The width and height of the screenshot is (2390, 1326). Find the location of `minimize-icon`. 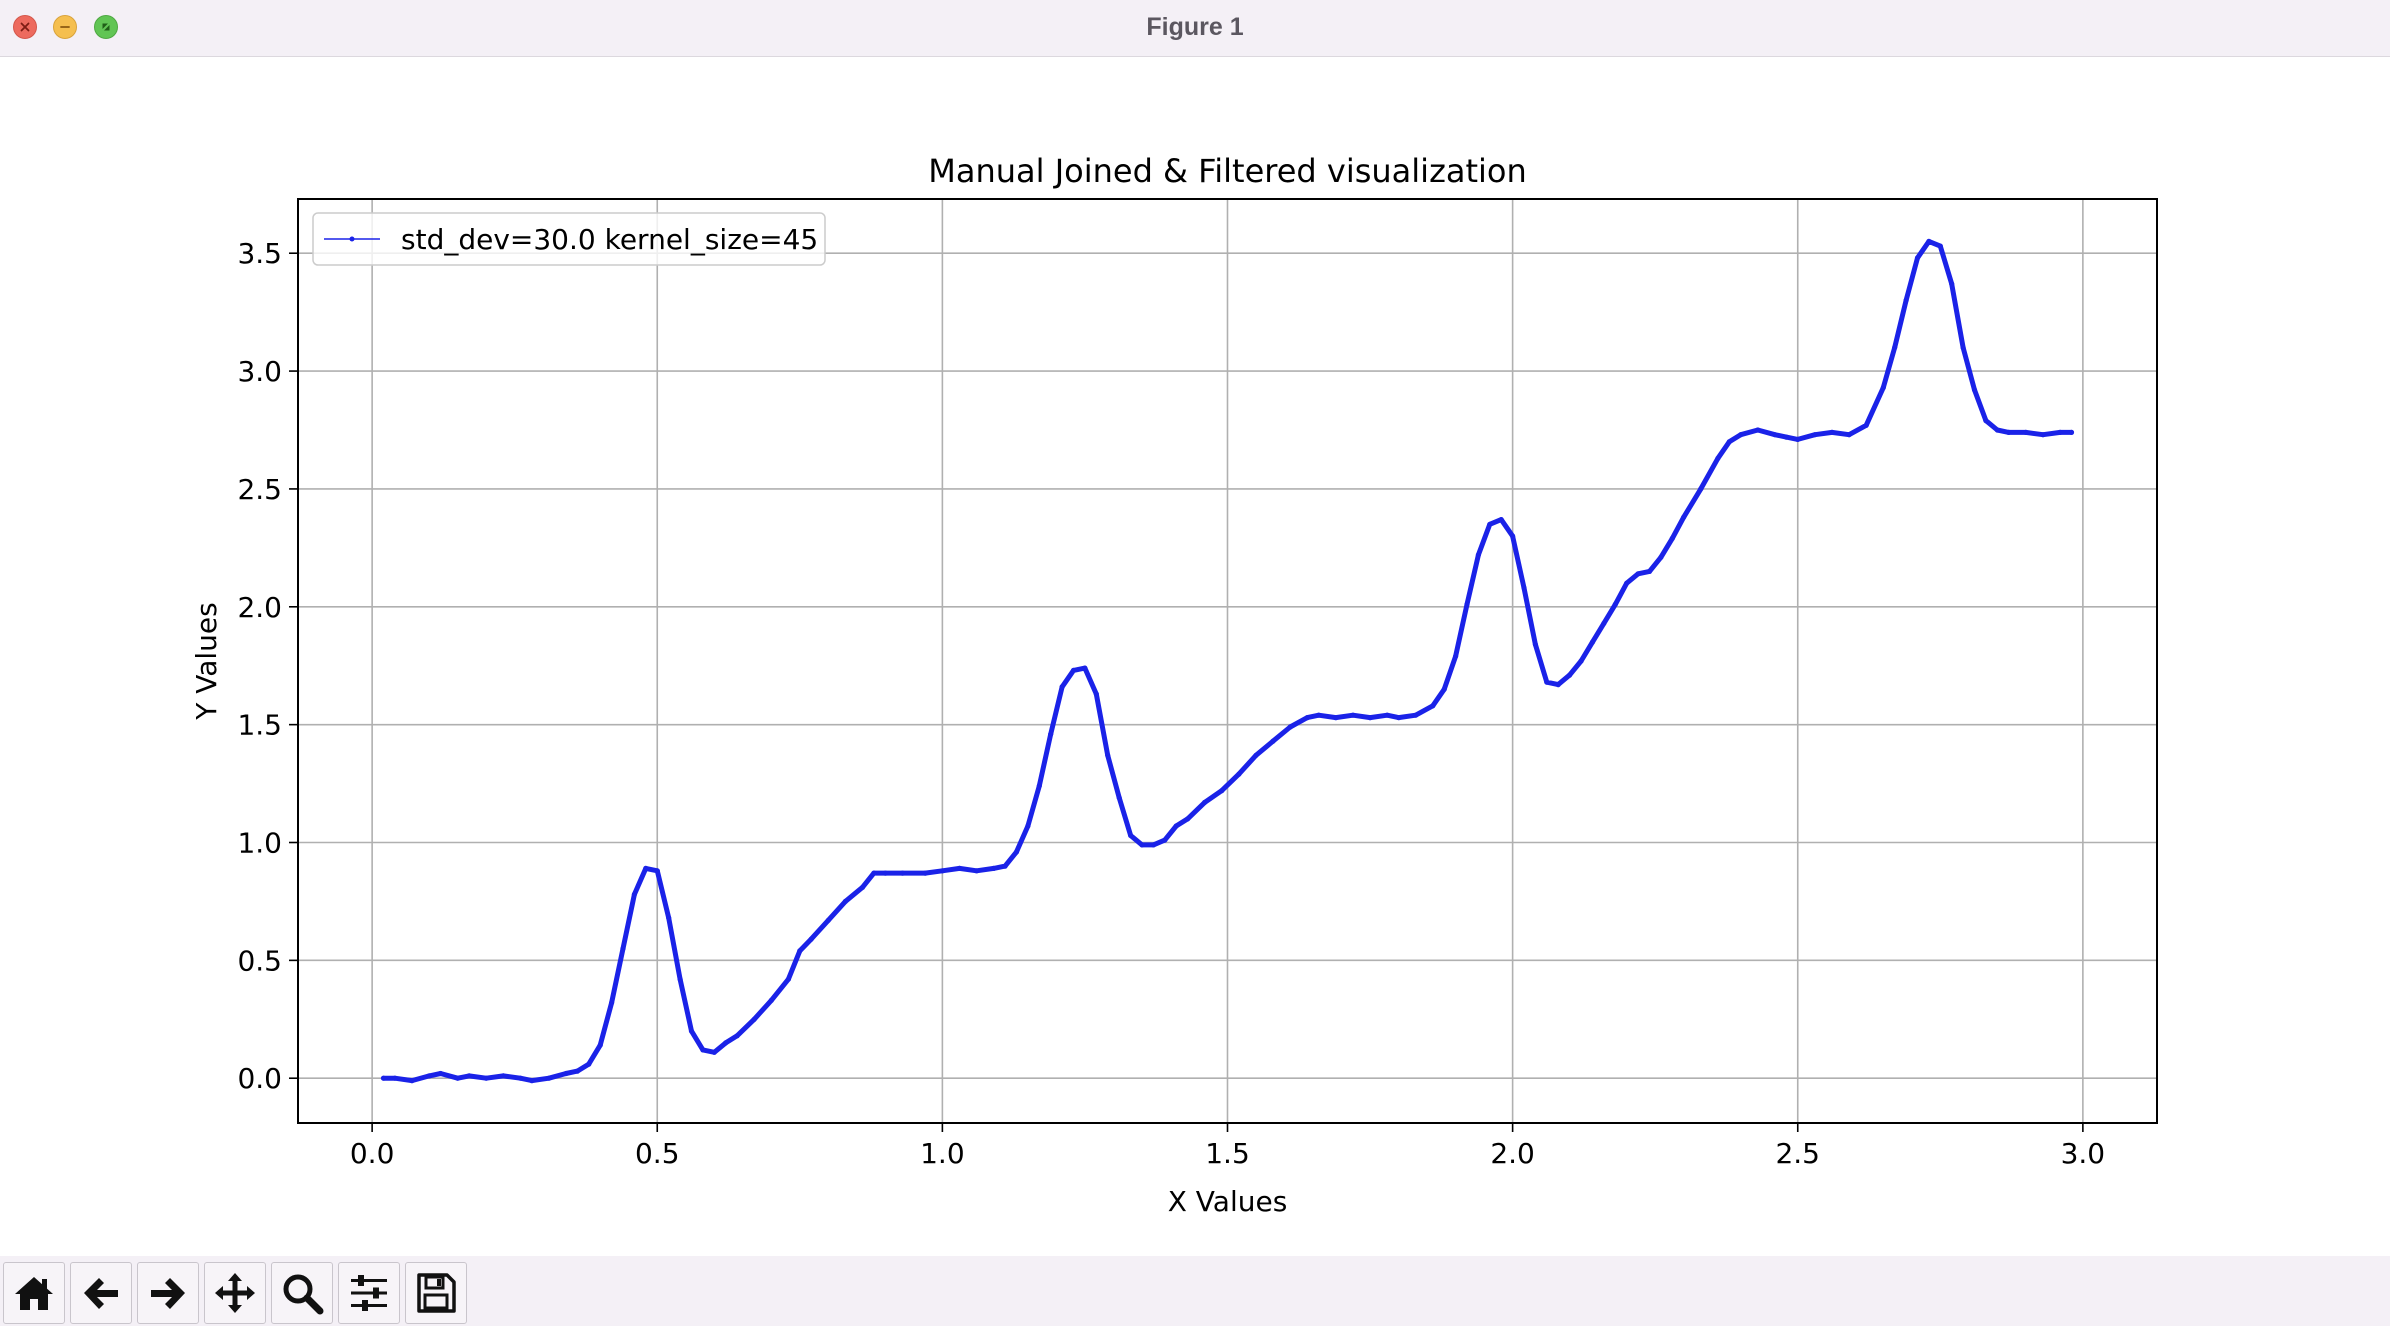

minimize-icon is located at coordinates (65, 27).